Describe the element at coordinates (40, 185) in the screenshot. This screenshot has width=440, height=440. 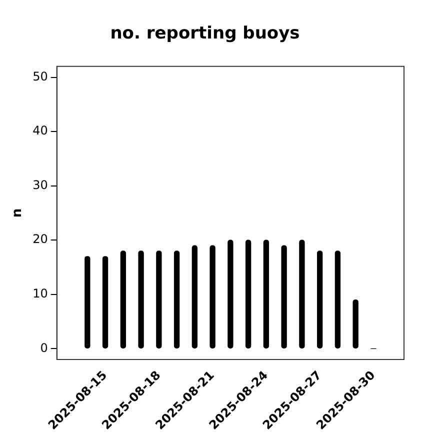
I see `y-tick-label: 30` at that location.